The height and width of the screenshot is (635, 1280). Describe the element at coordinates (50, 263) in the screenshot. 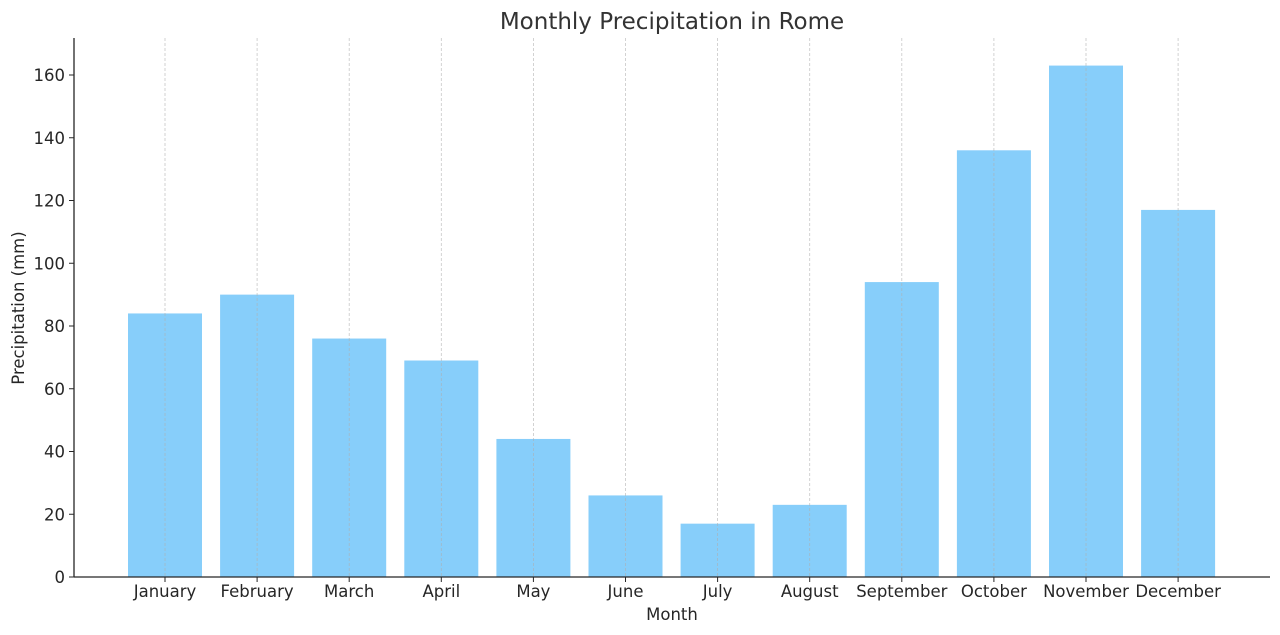

I see `y-tick-label: 100` at that location.